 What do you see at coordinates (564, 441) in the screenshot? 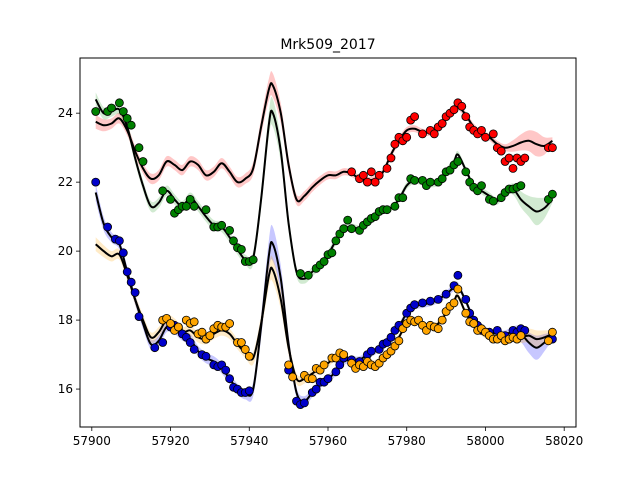
I see `x-tick-label: 58020` at bounding box center [564, 441].